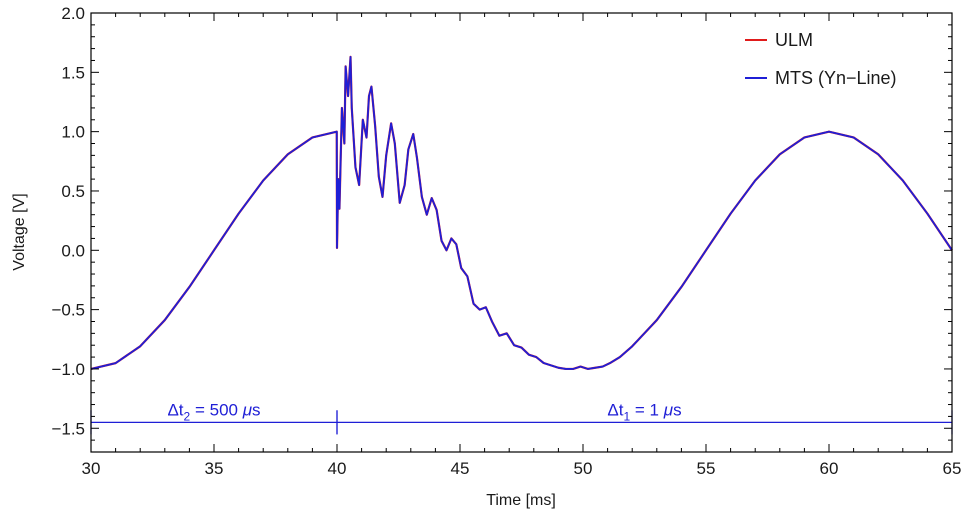  I want to click on x-tick-label: 40, so click(337, 468).